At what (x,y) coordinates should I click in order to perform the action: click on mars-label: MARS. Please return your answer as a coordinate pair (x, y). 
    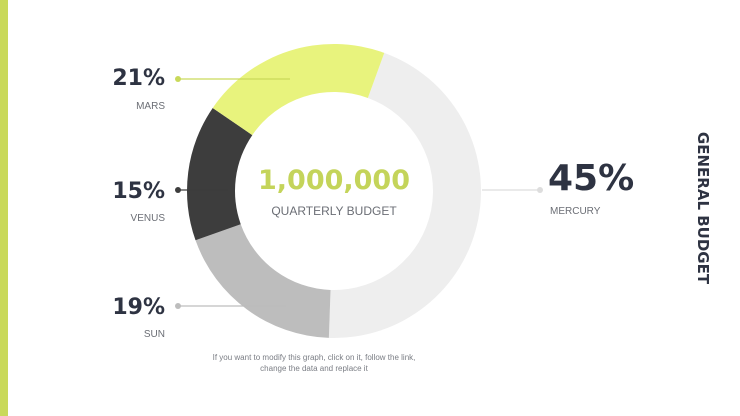
    Looking at the image, I should click on (150, 106).